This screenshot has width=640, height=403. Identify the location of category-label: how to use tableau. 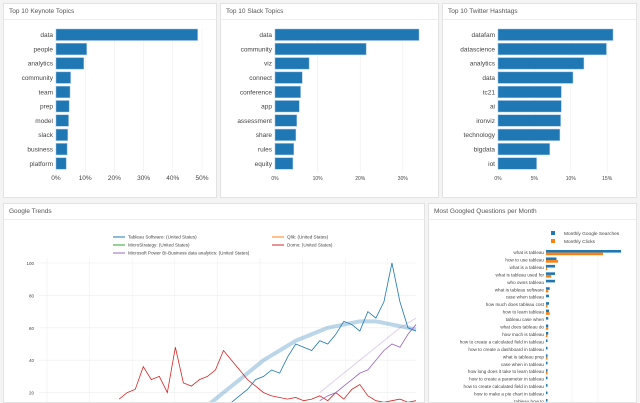
(524, 259).